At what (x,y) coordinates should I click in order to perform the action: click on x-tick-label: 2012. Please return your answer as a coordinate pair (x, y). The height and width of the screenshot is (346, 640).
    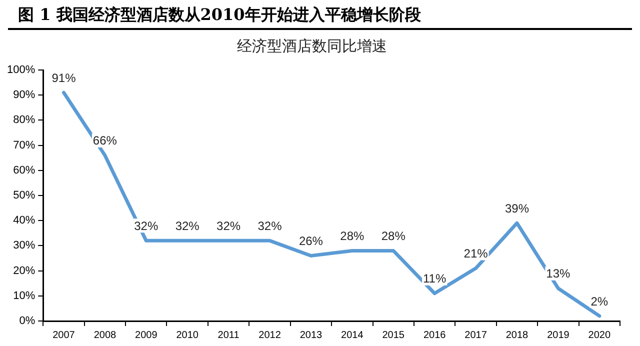
    Looking at the image, I should click on (270, 335).